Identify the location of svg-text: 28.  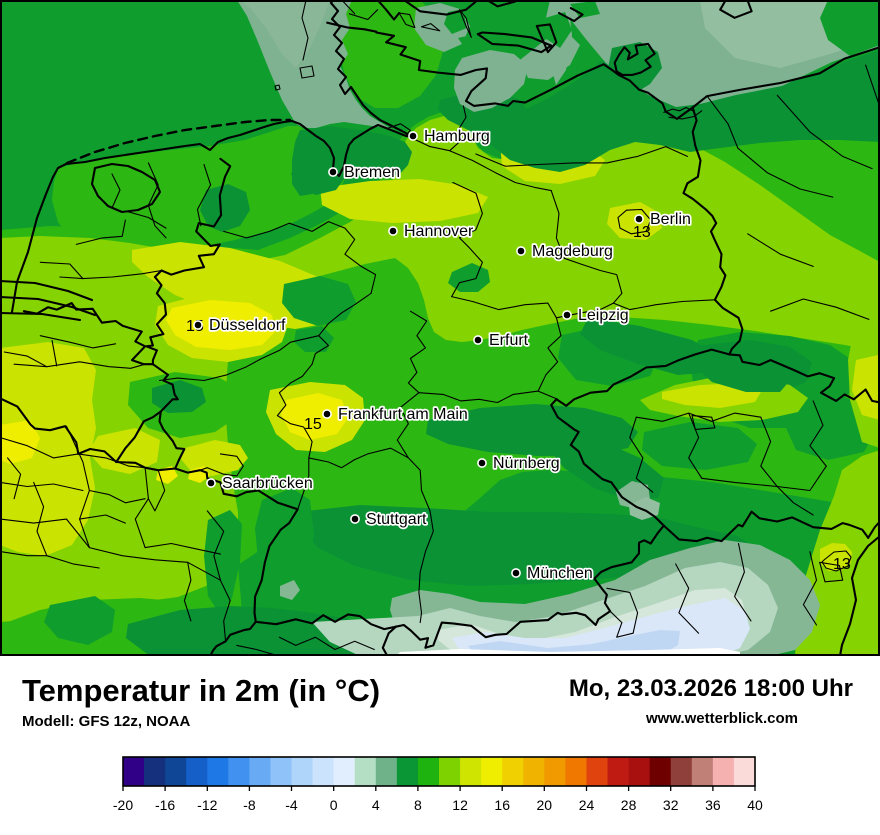
(629, 805).